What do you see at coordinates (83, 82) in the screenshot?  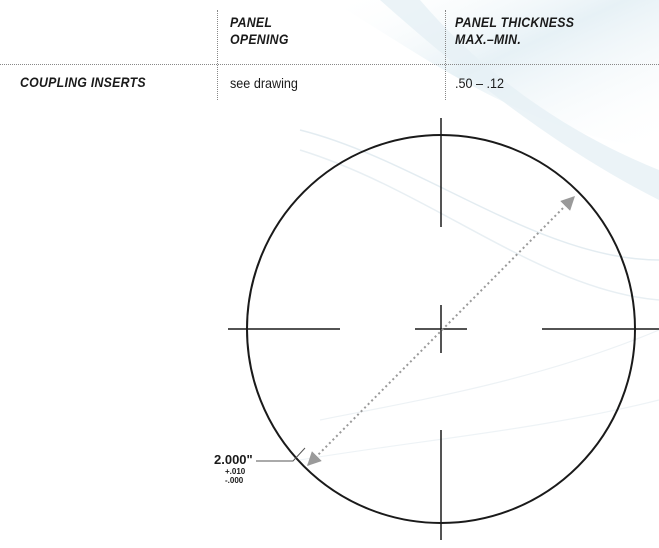 I see `row-label-coupling-inserts: COUPLING INSERTS` at bounding box center [83, 82].